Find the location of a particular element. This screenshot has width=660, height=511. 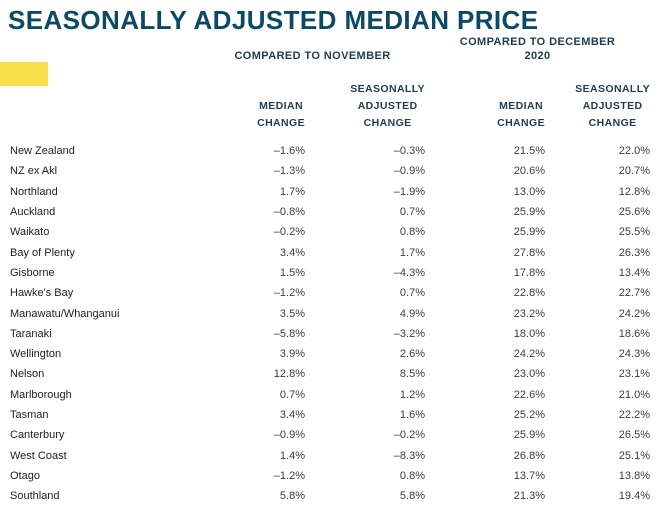

value-cell: 1.4% is located at coordinates (292, 455).